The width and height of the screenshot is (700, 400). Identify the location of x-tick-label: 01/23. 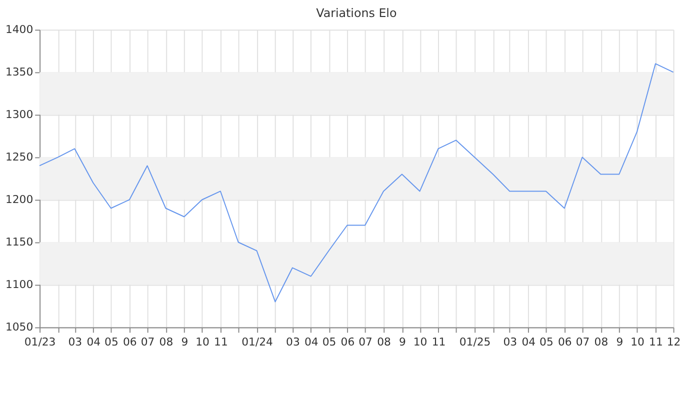
(40, 342).